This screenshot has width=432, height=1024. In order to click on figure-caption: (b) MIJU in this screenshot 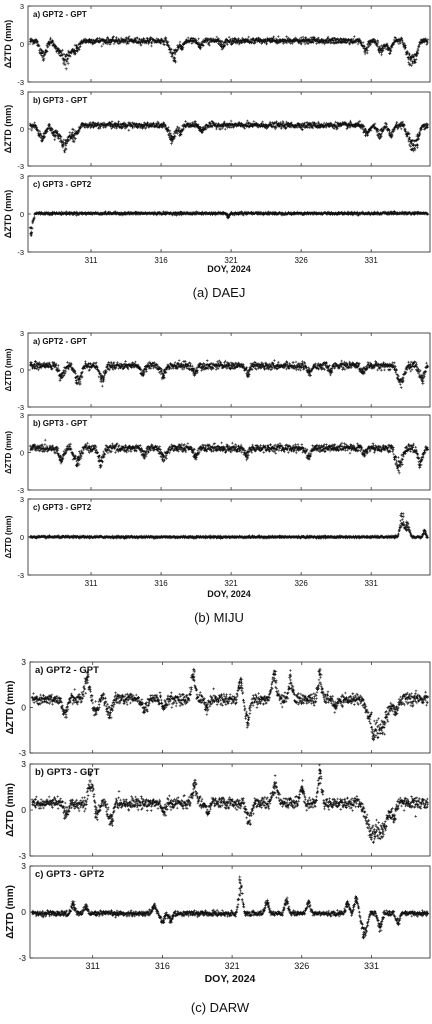, I will do `click(219, 617)`.